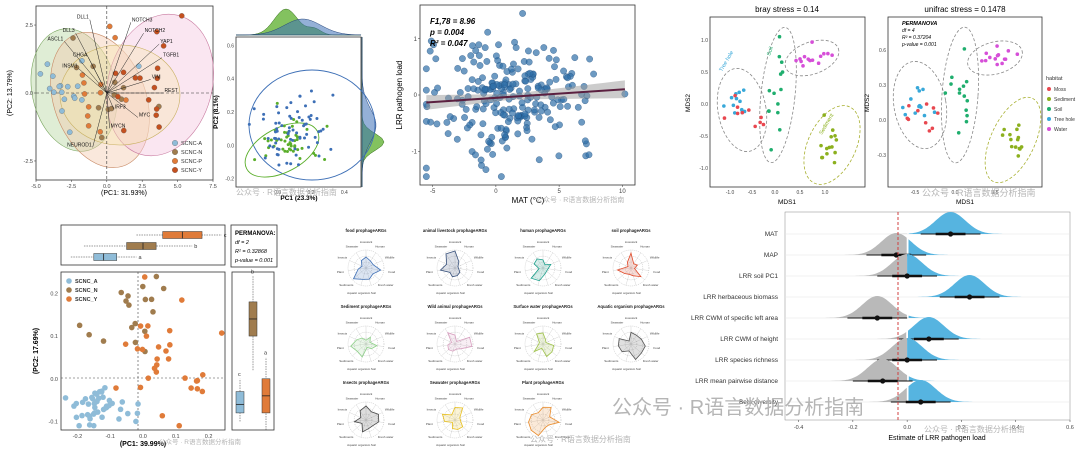 The width and height of the screenshot is (1080, 455). Describe the element at coordinates (229, 180) in the screenshot. I see `y-tick-label: -0.2` at that location.